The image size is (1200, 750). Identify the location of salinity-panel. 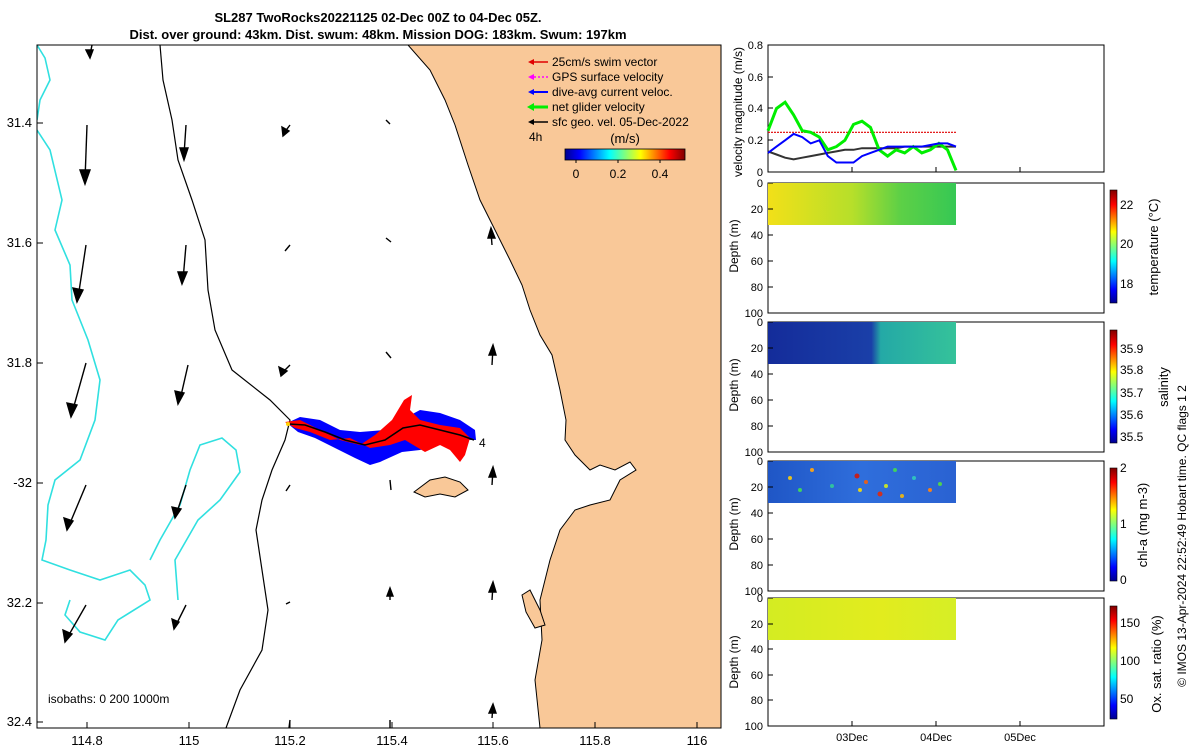
(942, 387).